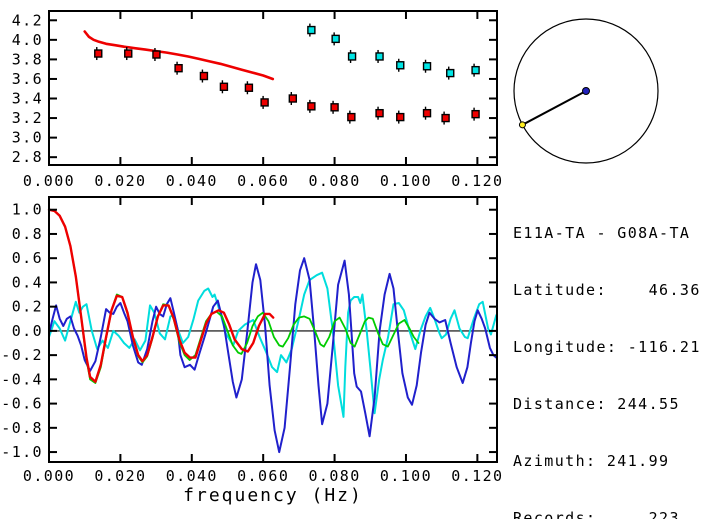 The image size is (702, 519). I want to click on distance-line: Distance: 244.55, so click(596, 404).